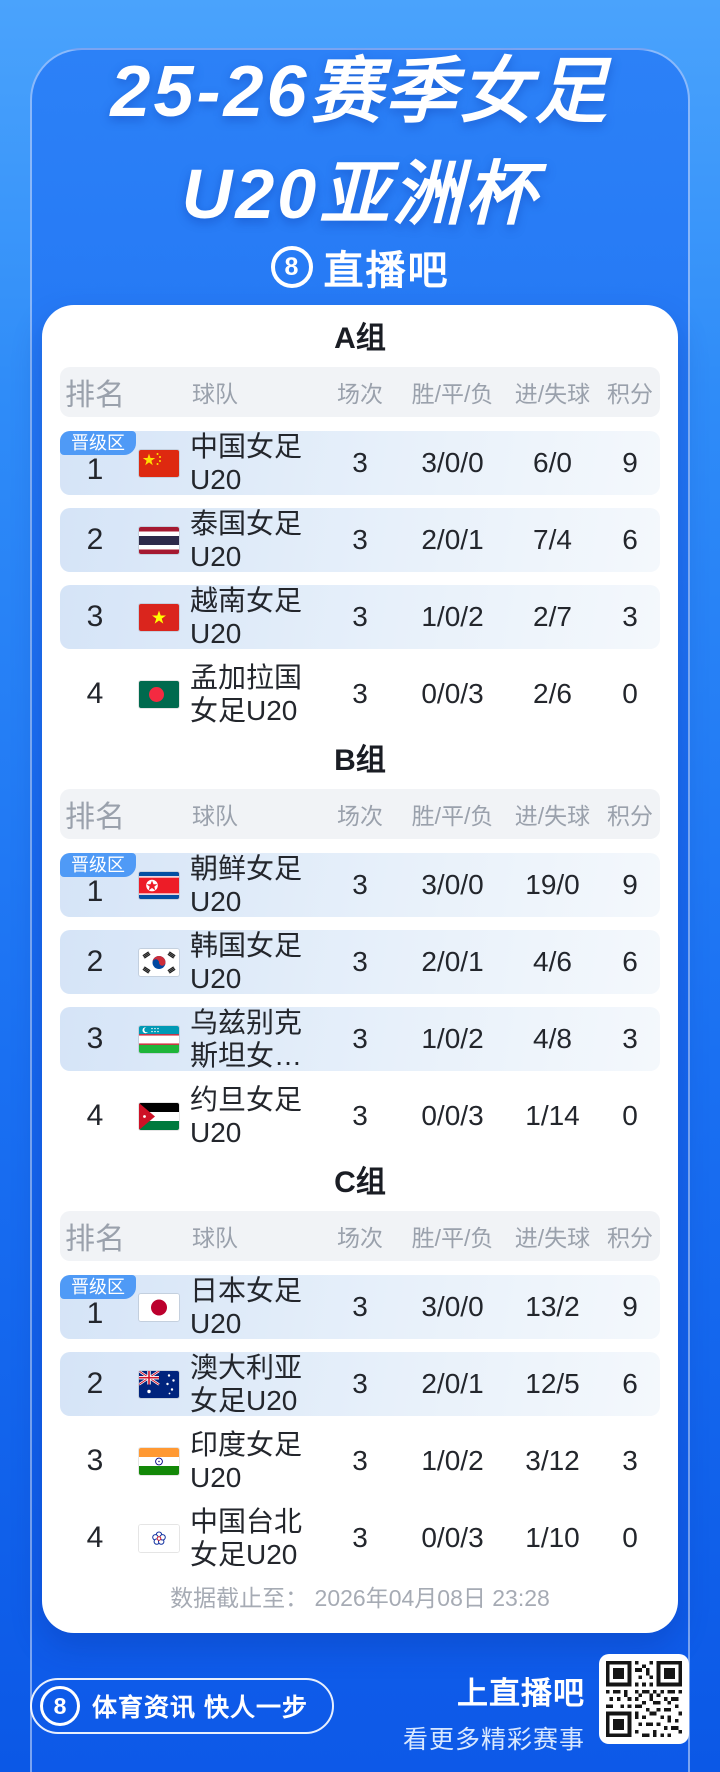 This screenshot has width=720, height=1772. What do you see at coordinates (552, 961) in the screenshot?
I see `goals-value: 4/6` at bounding box center [552, 961].